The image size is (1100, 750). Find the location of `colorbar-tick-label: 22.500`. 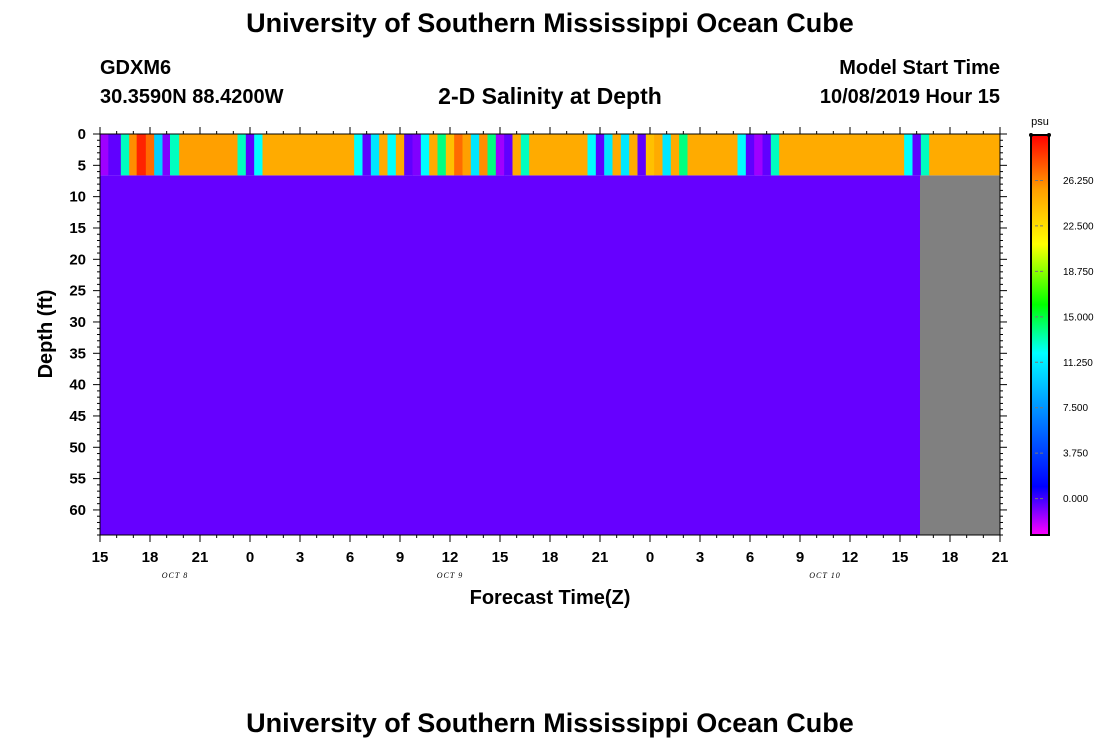

colorbar-tick-label: 22.500 is located at coordinates (1078, 226).